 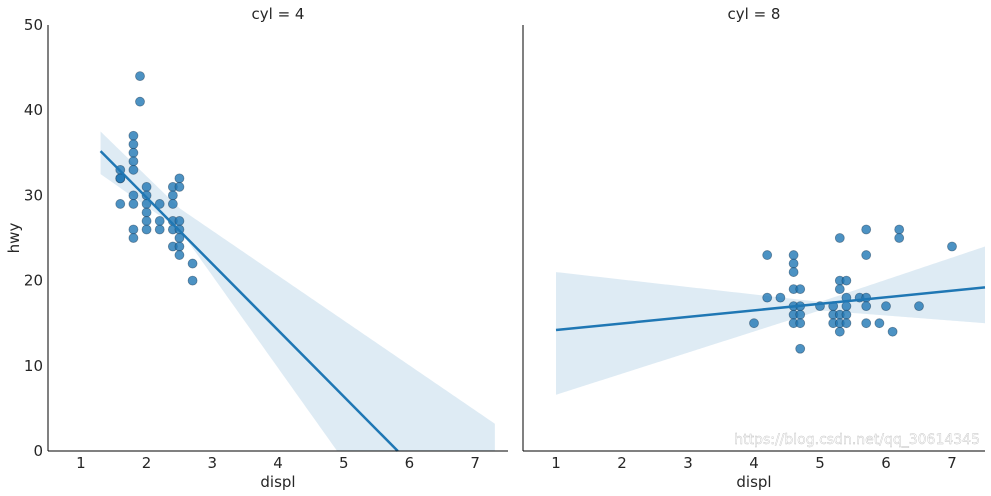 What do you see at coordinates (33, 25) in the screenshot?
I see `y-tick-label: 50` at bounding box center [33, 25].